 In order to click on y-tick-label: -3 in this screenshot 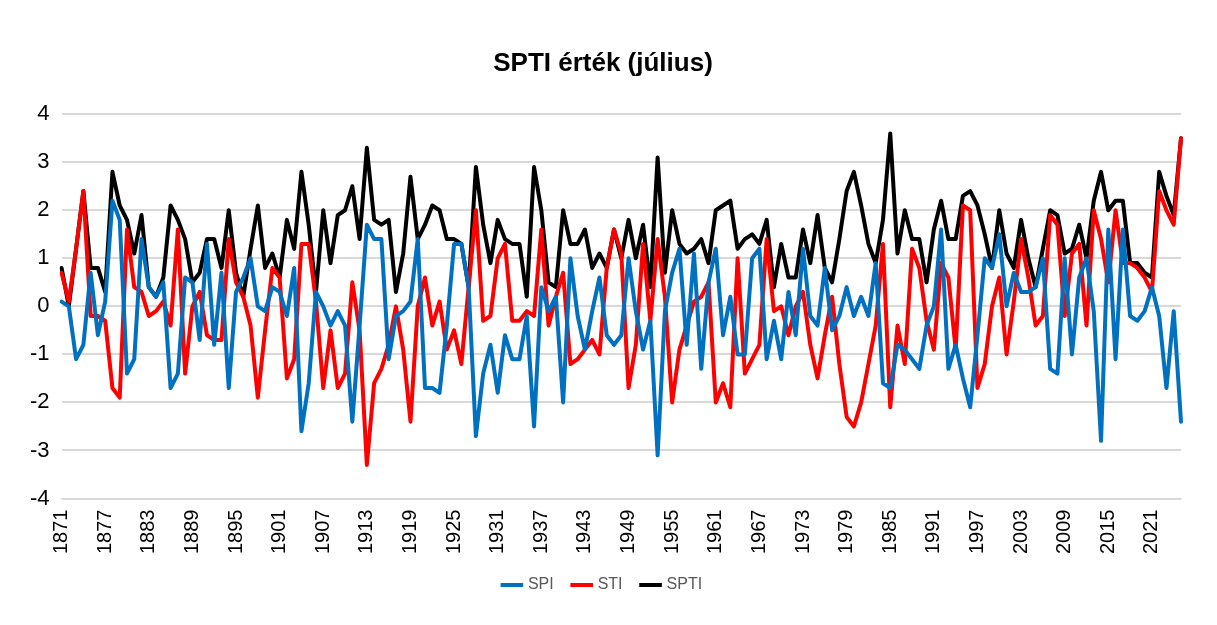, I will do `click(40, 449)`.